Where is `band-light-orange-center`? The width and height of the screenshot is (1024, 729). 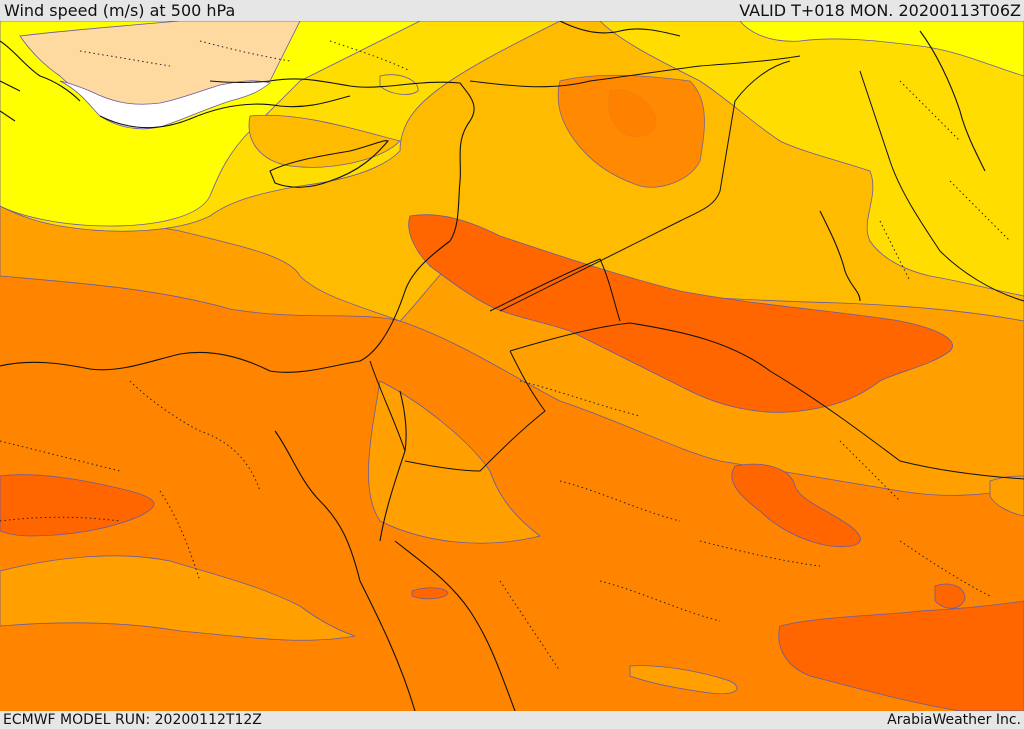 band-light-orange-center is located at coordinates (454, 462).